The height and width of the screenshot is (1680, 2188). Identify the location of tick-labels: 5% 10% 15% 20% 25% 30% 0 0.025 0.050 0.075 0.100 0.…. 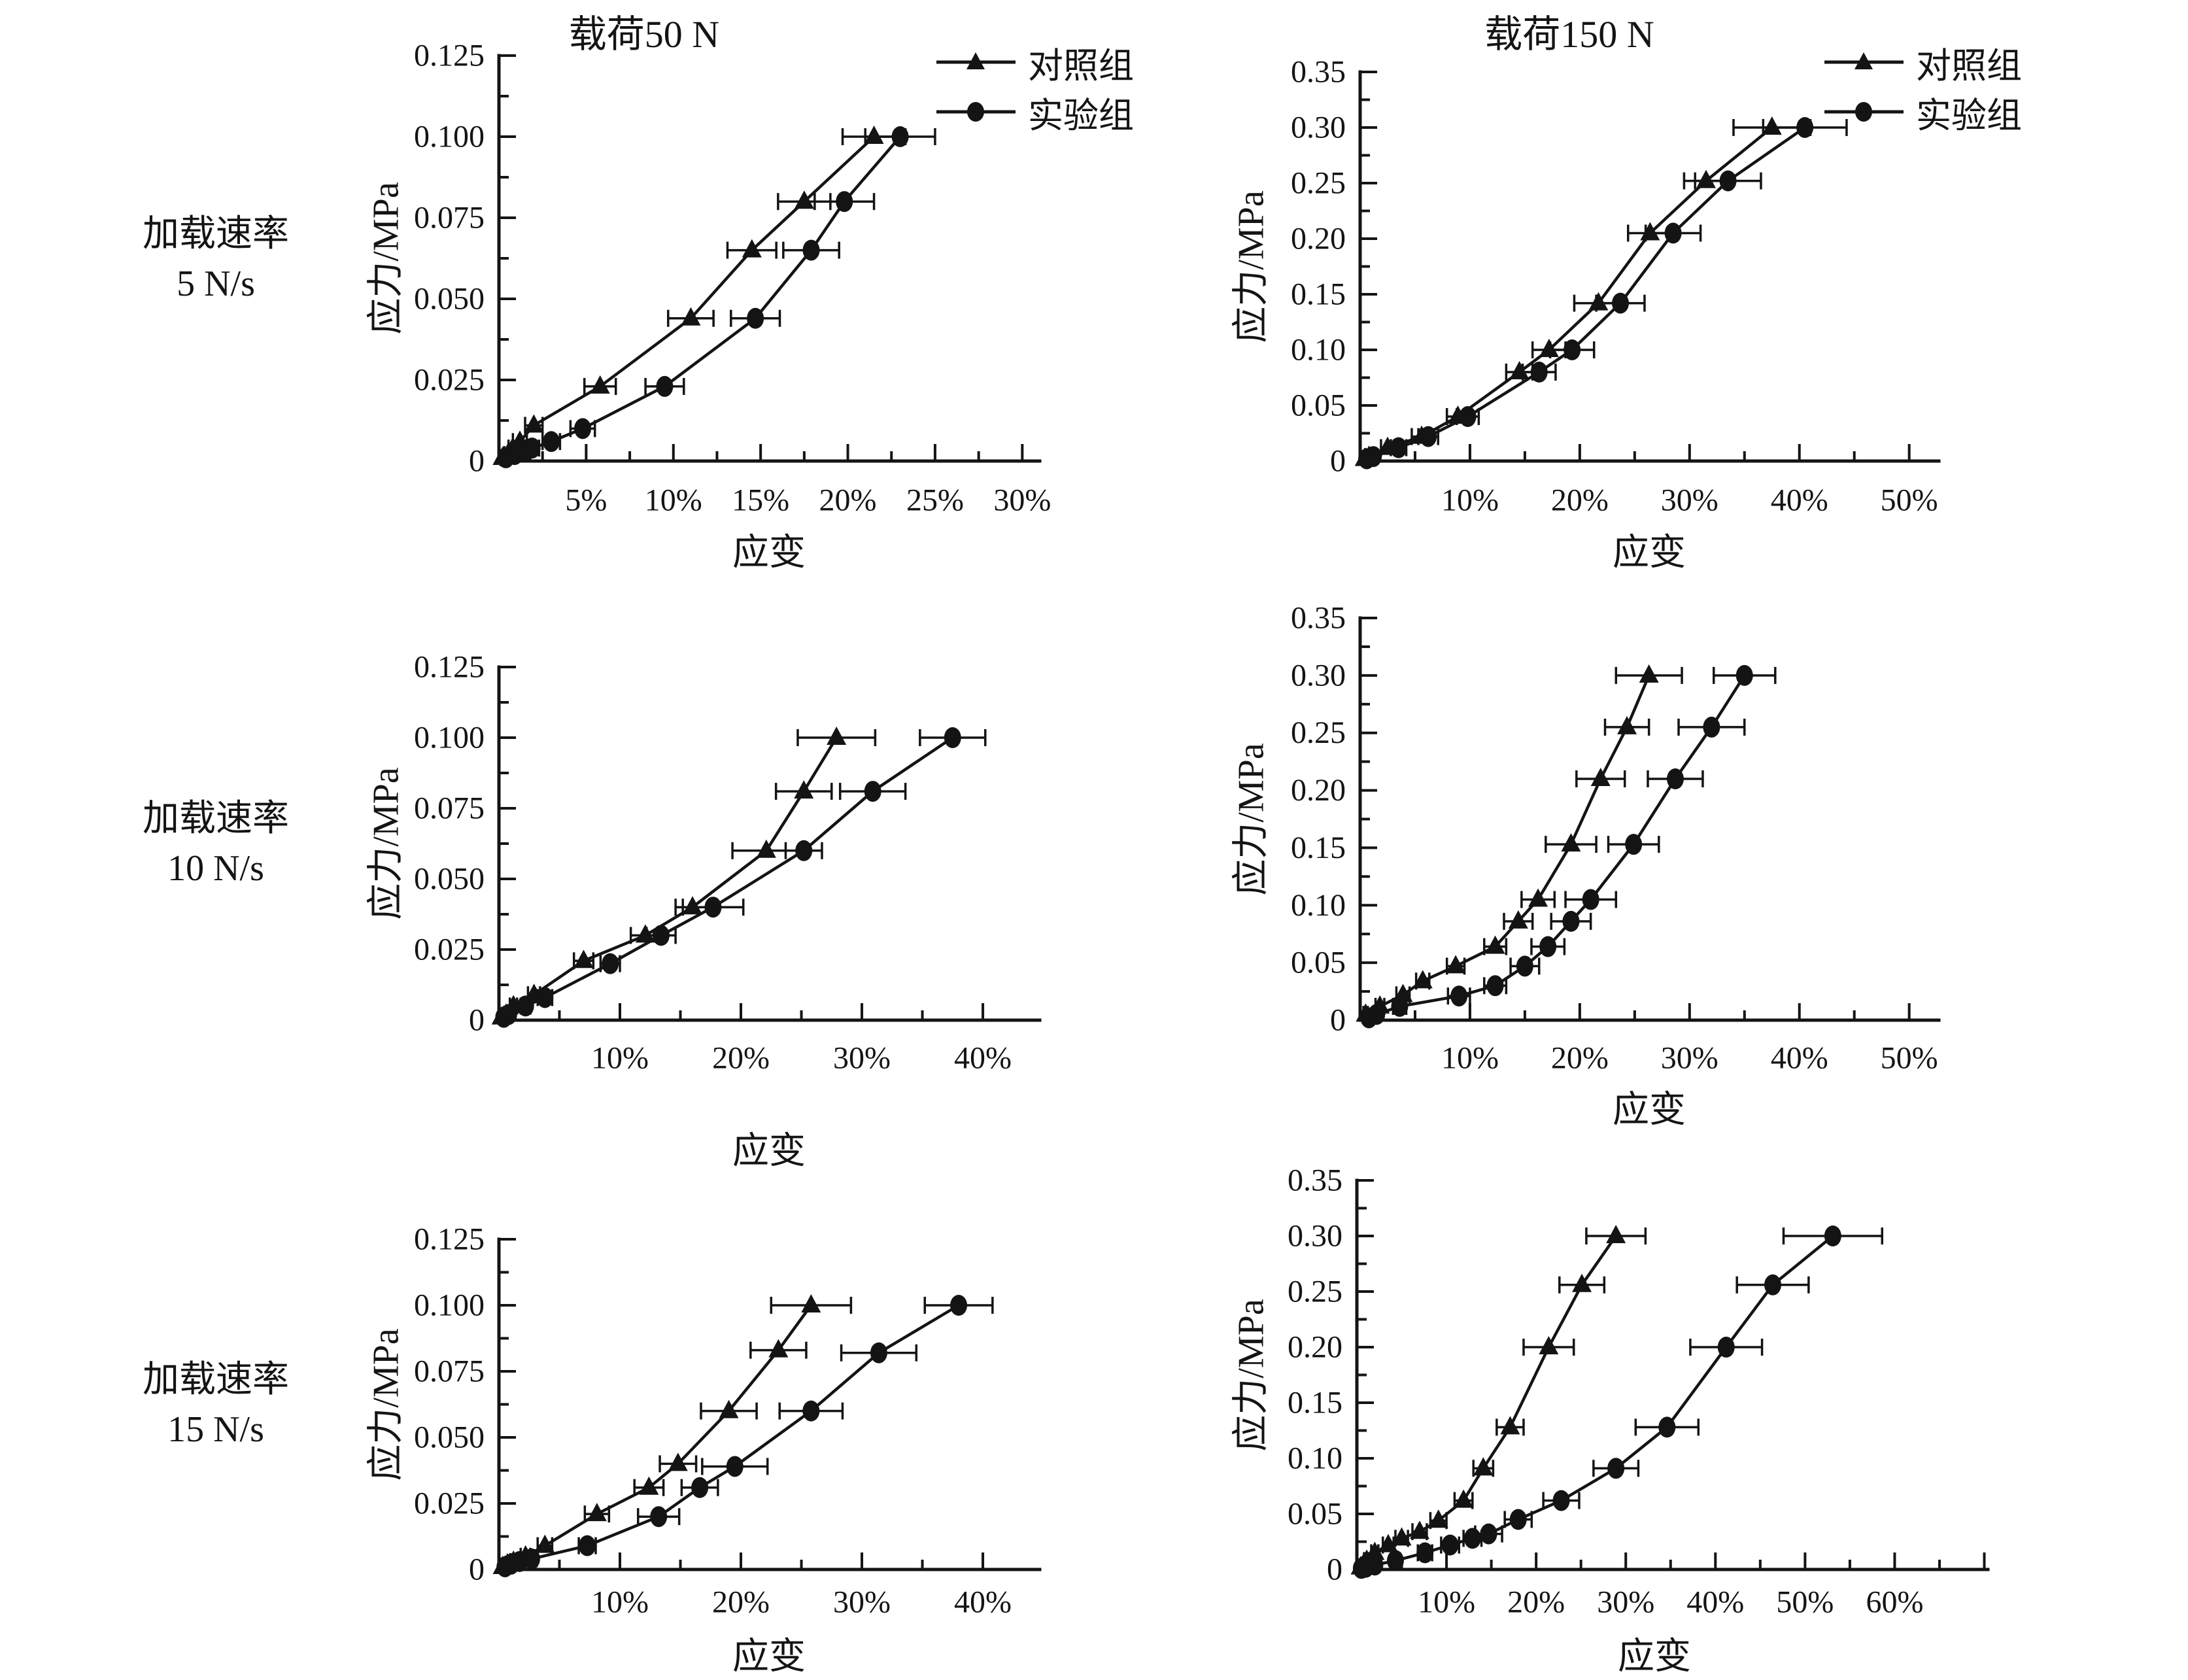
(732, 278).